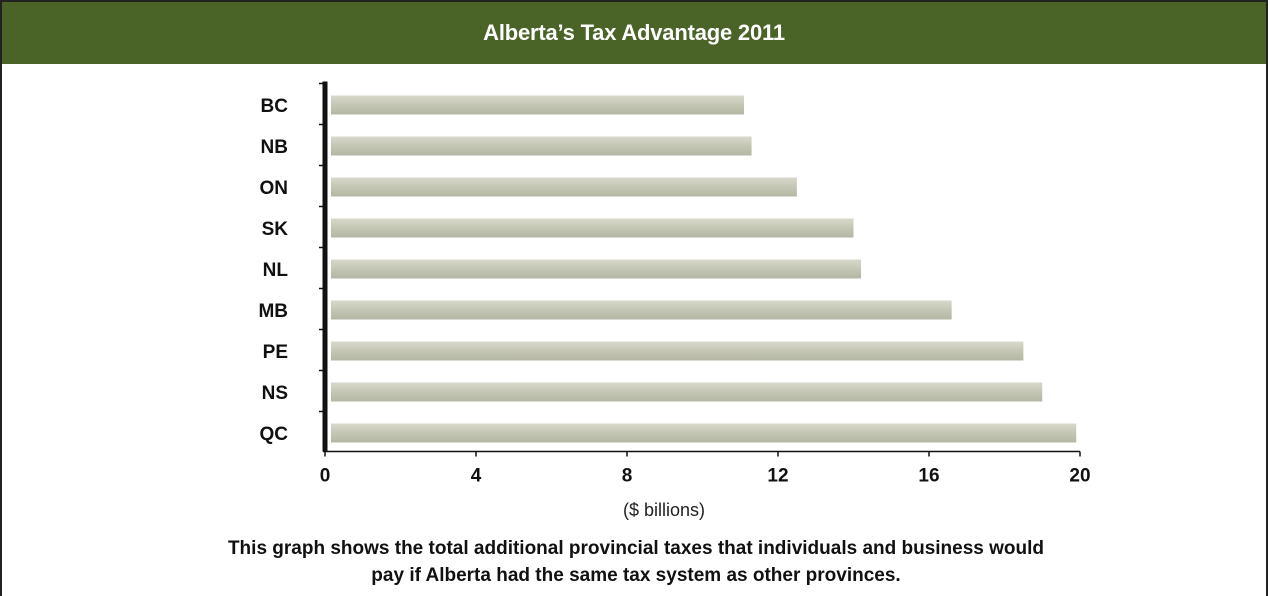  I want to click on category-label-on: ON, so click(274, 188).